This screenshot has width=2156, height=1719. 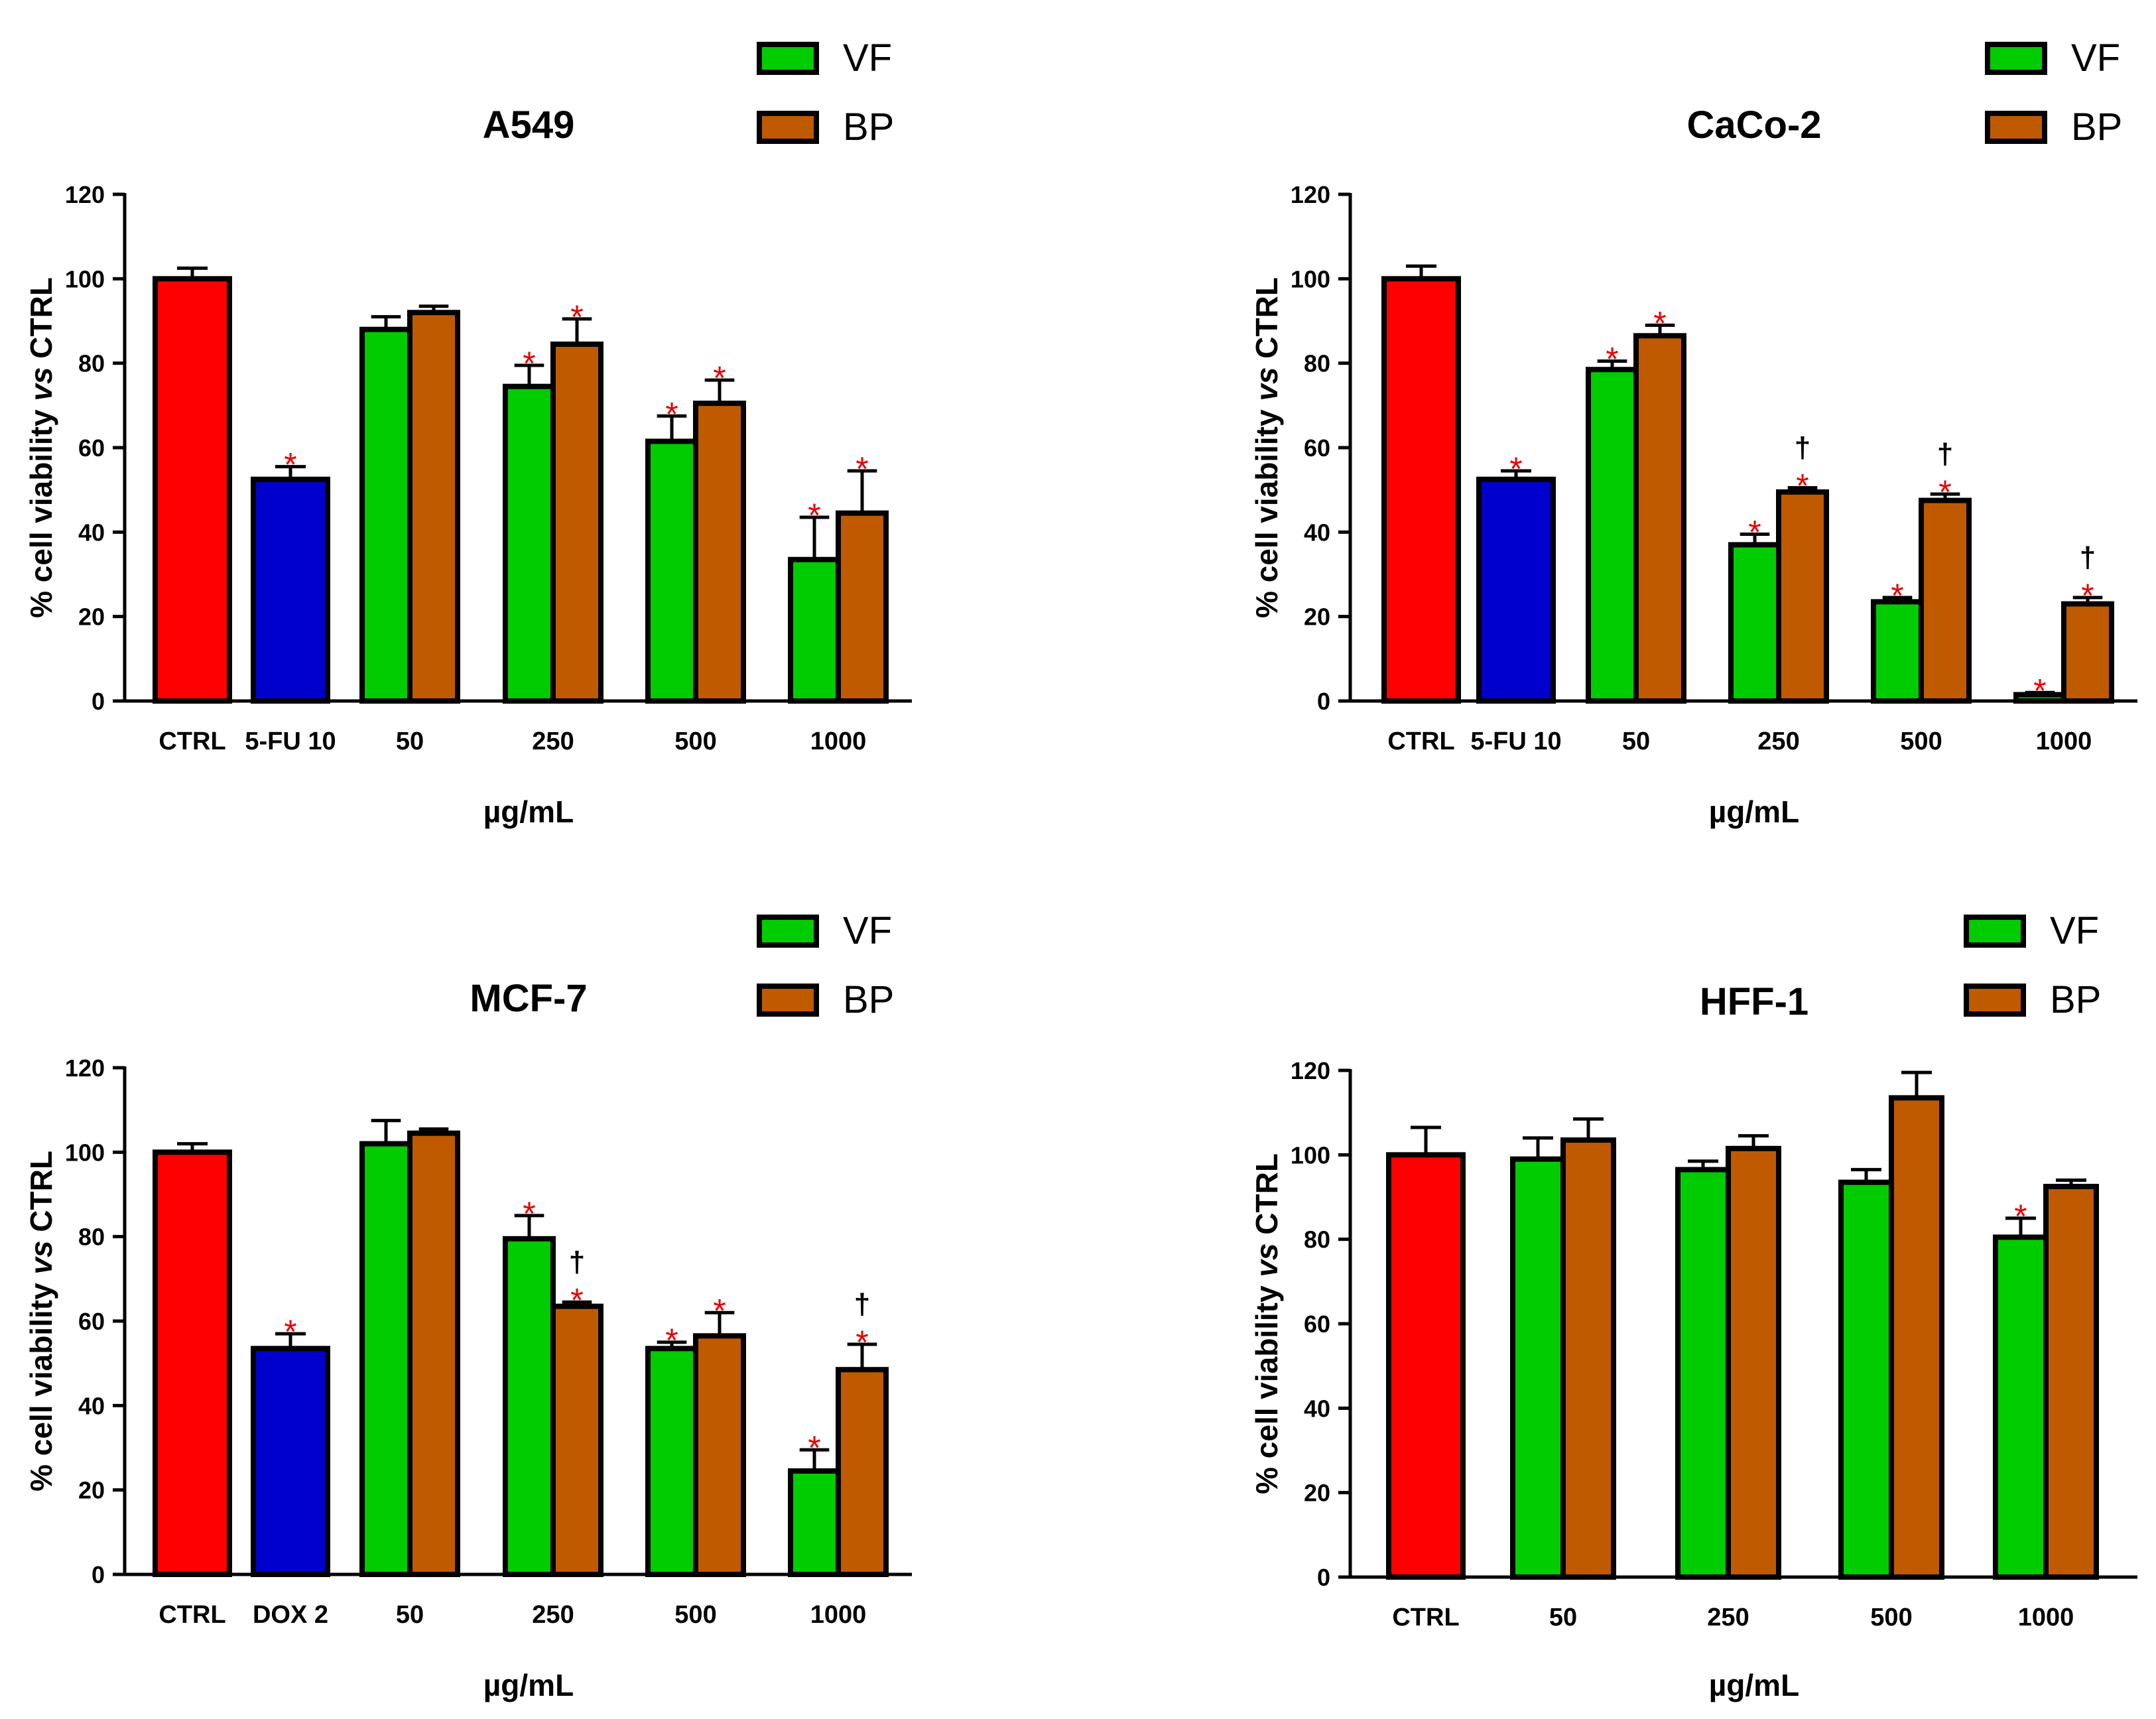 I want to click on x-category-label: 5-FU 10, so click(x=290, y=741).